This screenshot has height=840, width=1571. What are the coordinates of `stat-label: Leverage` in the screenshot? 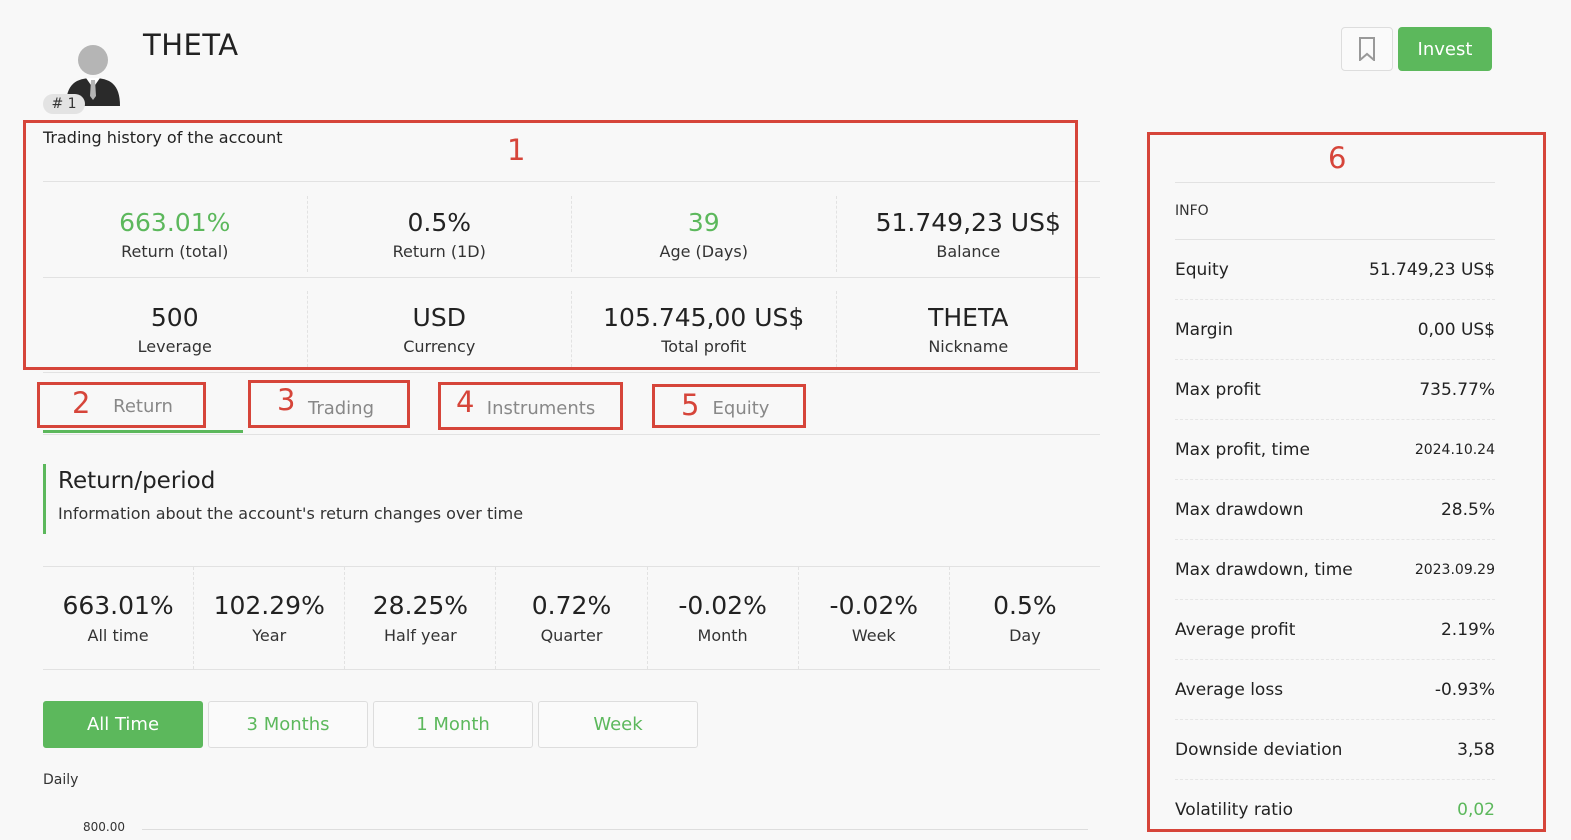 It's located at (174, 346).